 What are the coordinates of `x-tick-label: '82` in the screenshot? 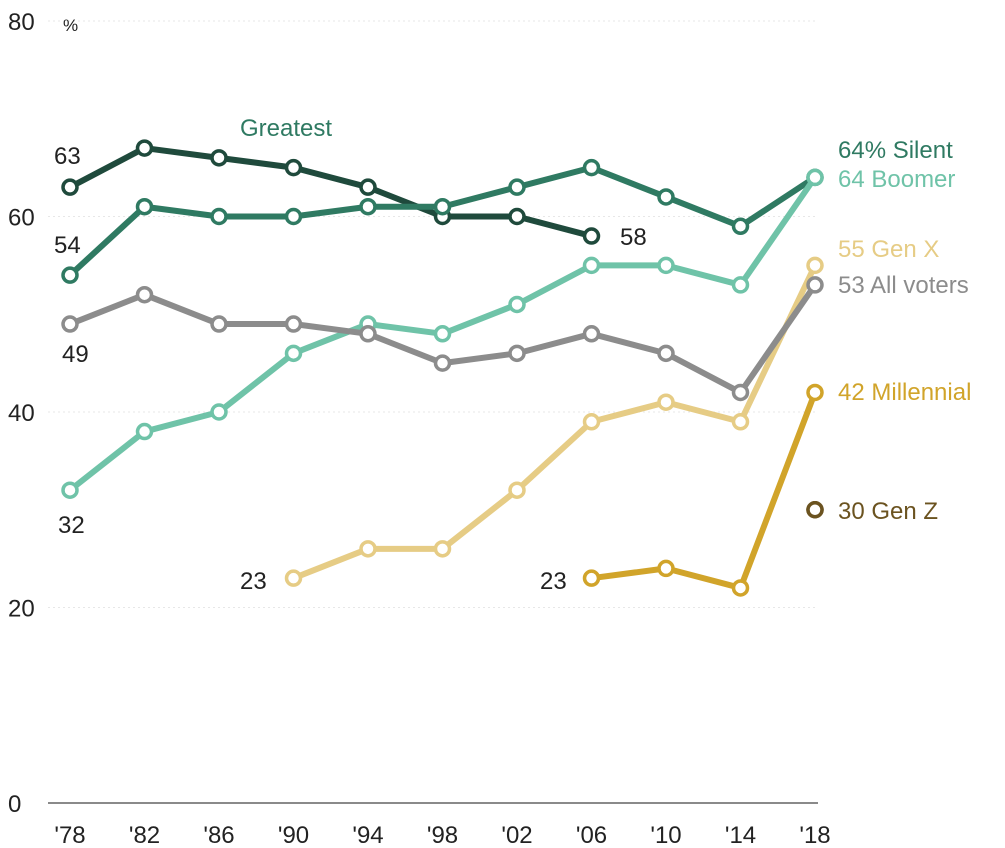 It's located at (144, 835).